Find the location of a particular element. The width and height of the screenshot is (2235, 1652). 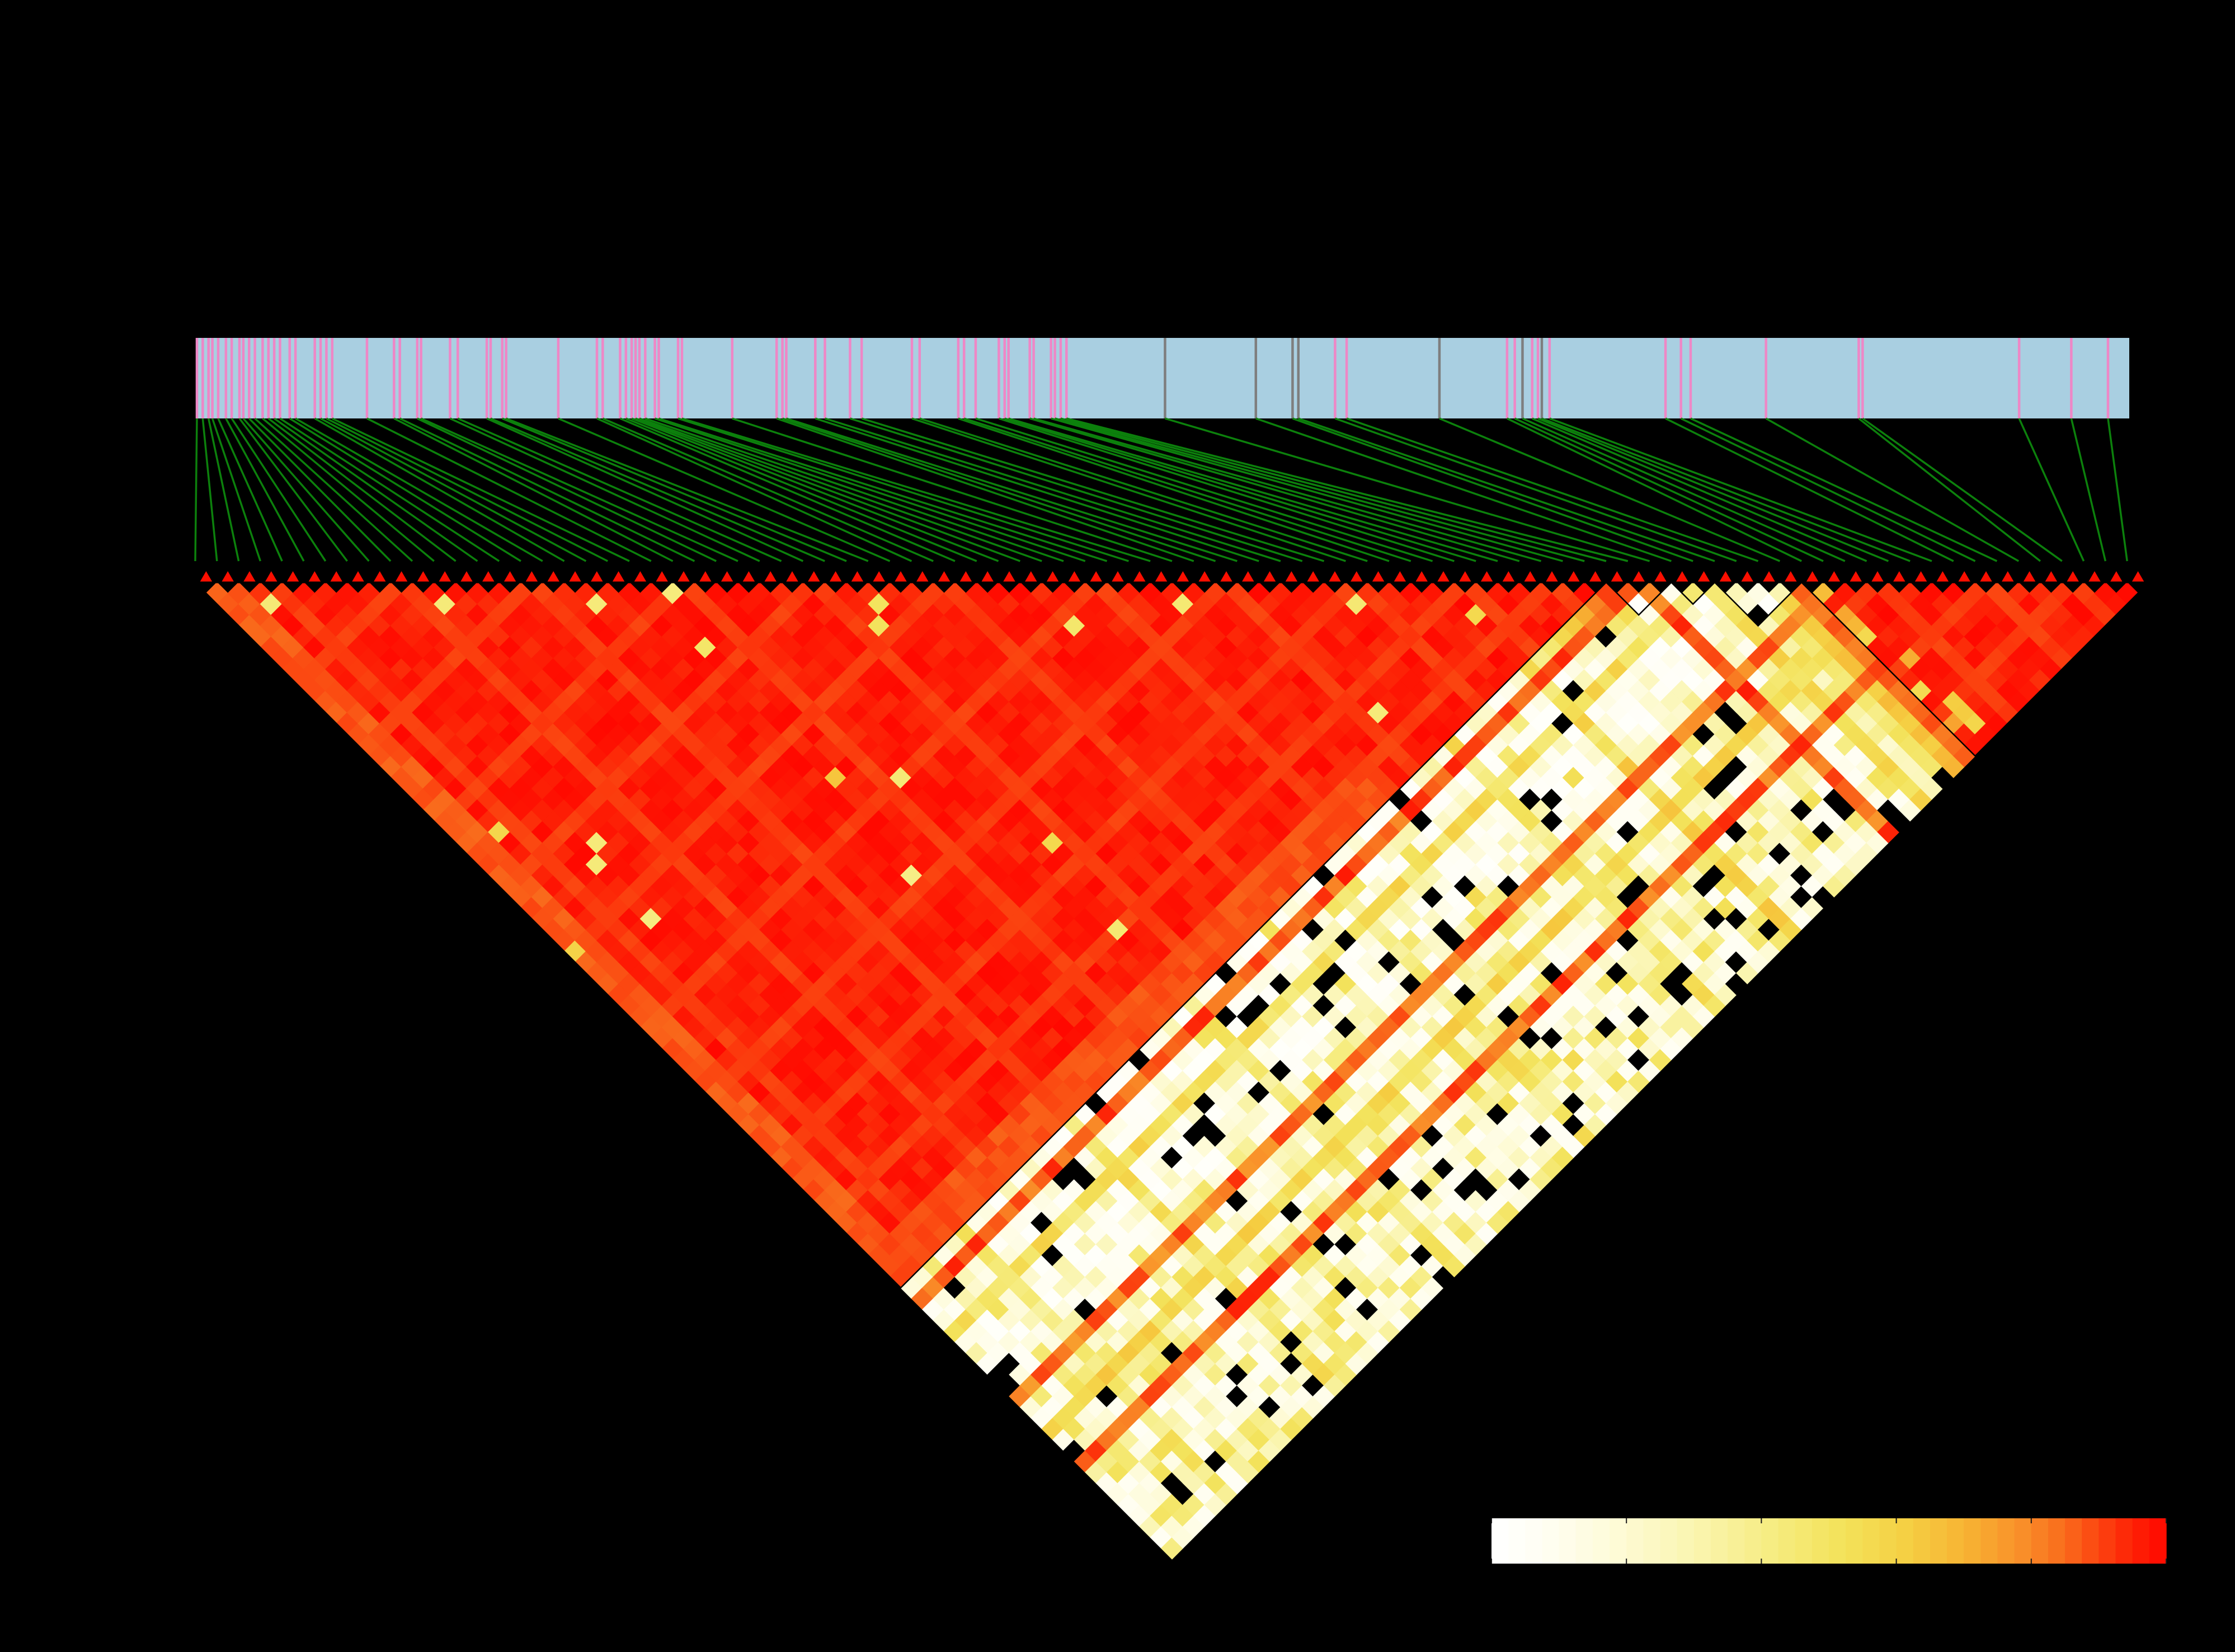

genomic-position-bar is located at coordinates (1162, 378).